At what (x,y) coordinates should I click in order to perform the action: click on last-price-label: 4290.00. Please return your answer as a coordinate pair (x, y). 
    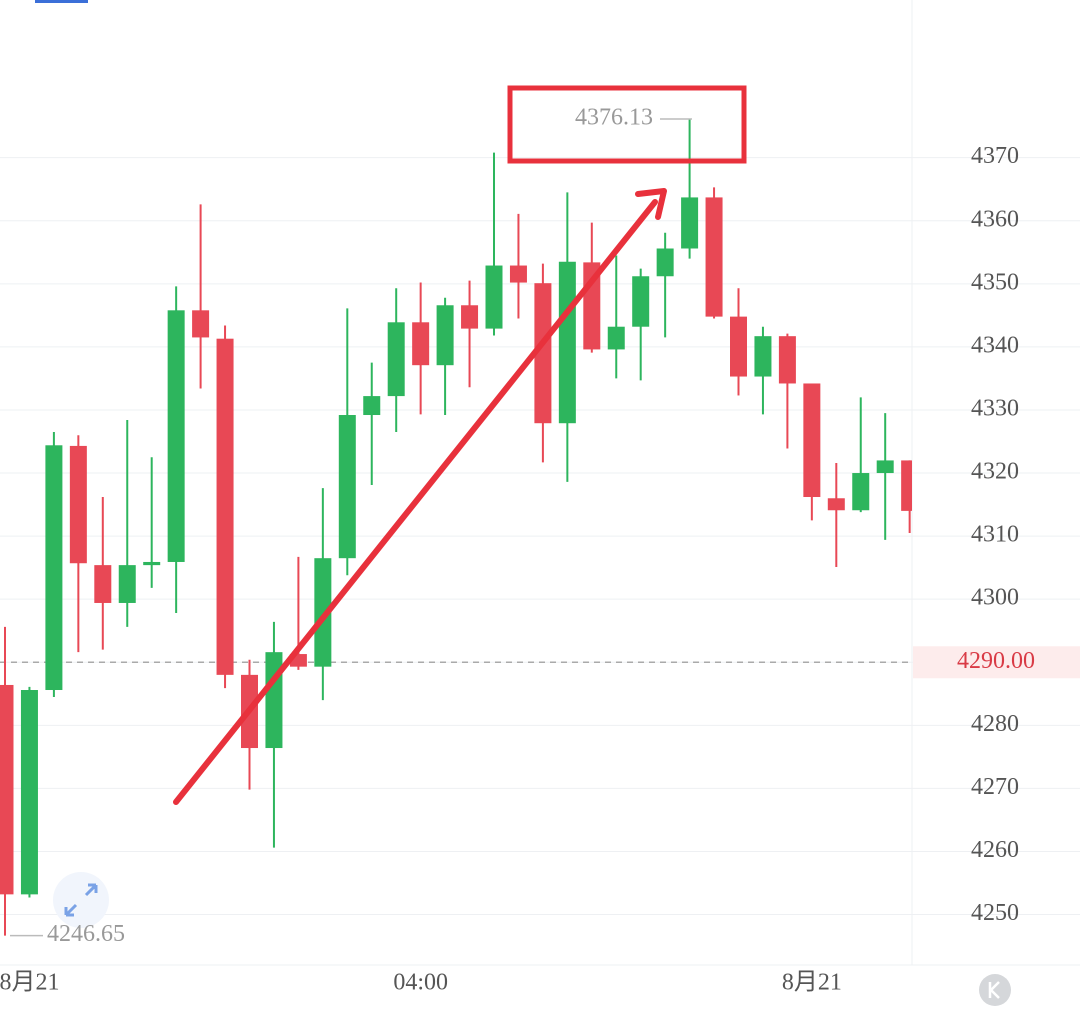
    Looking at the image, I should click on (996, 661).